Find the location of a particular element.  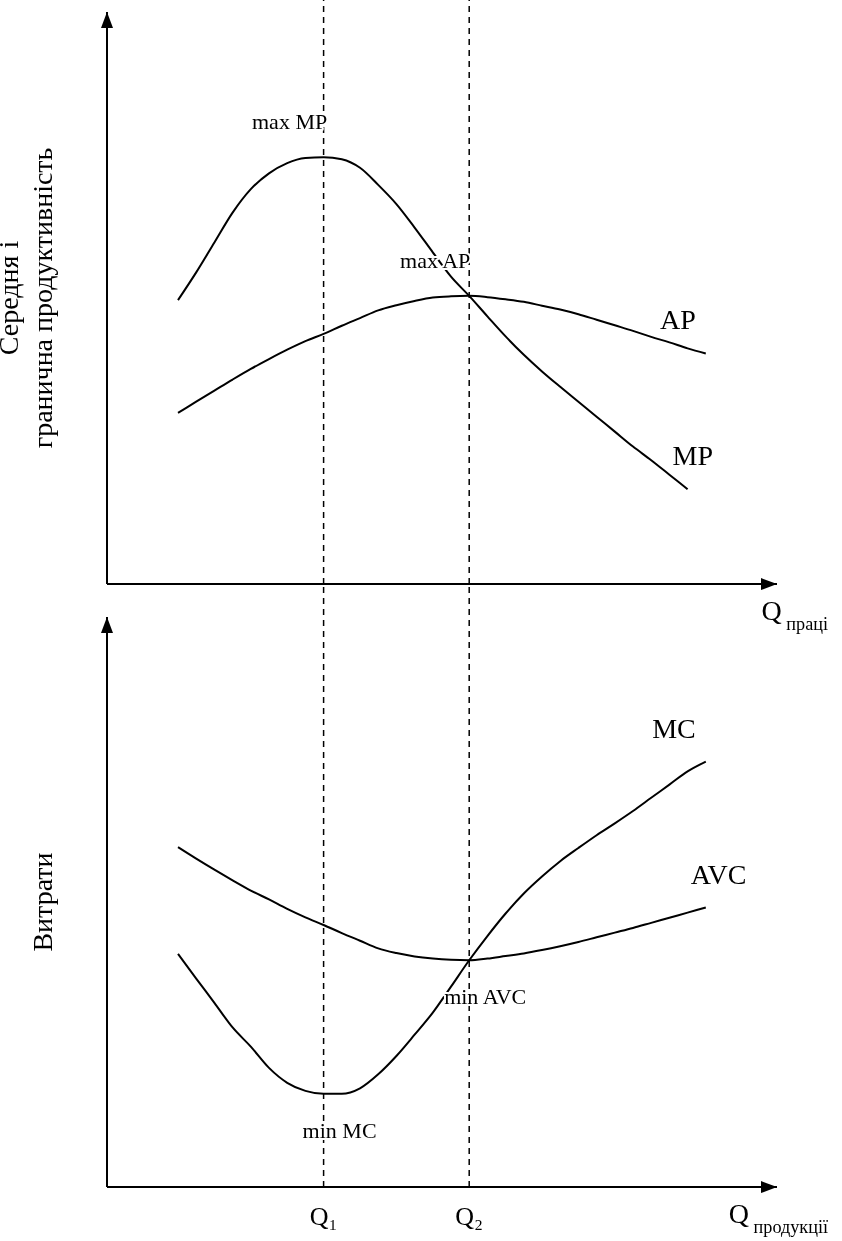

annotation: min MC is located at coordinates (339, 1130).